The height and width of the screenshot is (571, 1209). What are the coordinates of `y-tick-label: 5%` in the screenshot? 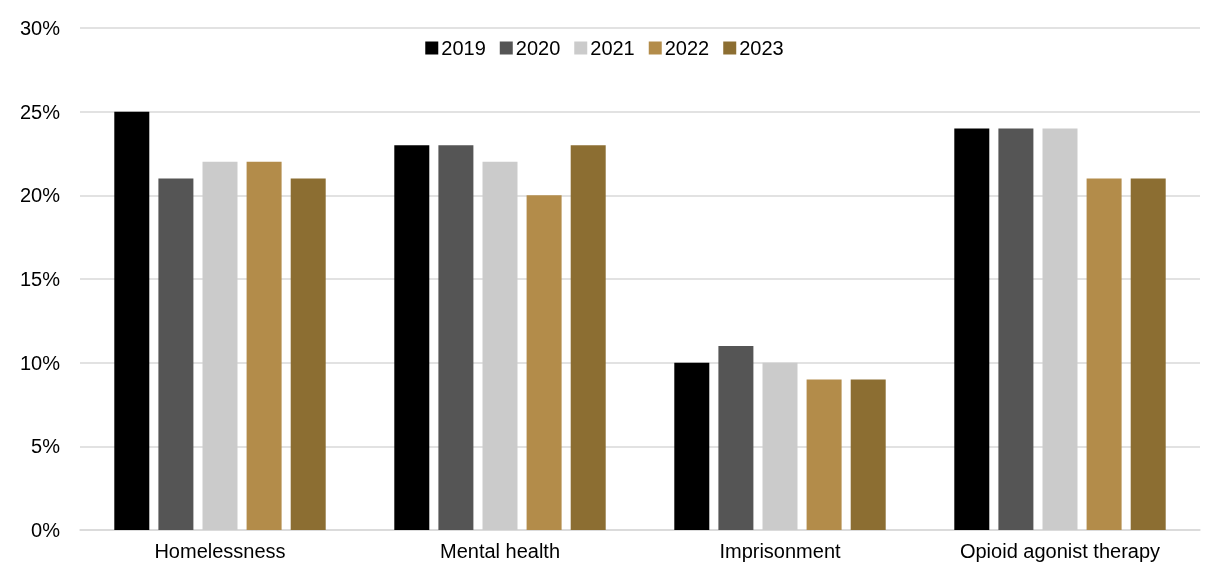 It's located at (46, 446).